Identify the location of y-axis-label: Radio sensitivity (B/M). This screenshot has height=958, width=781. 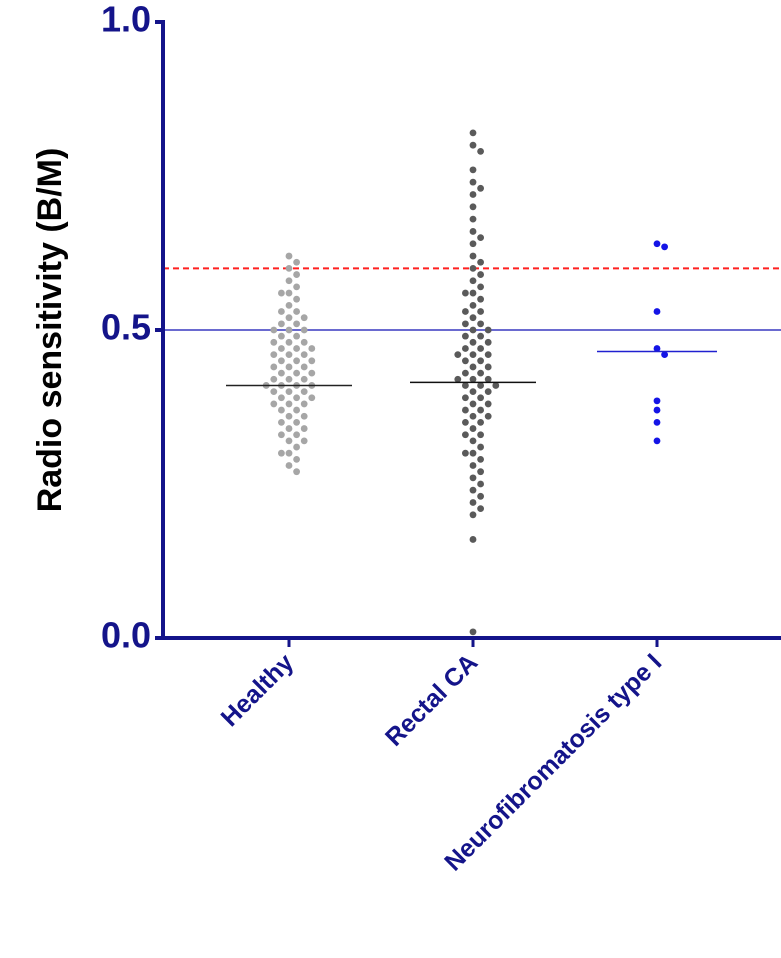
(50, 330).